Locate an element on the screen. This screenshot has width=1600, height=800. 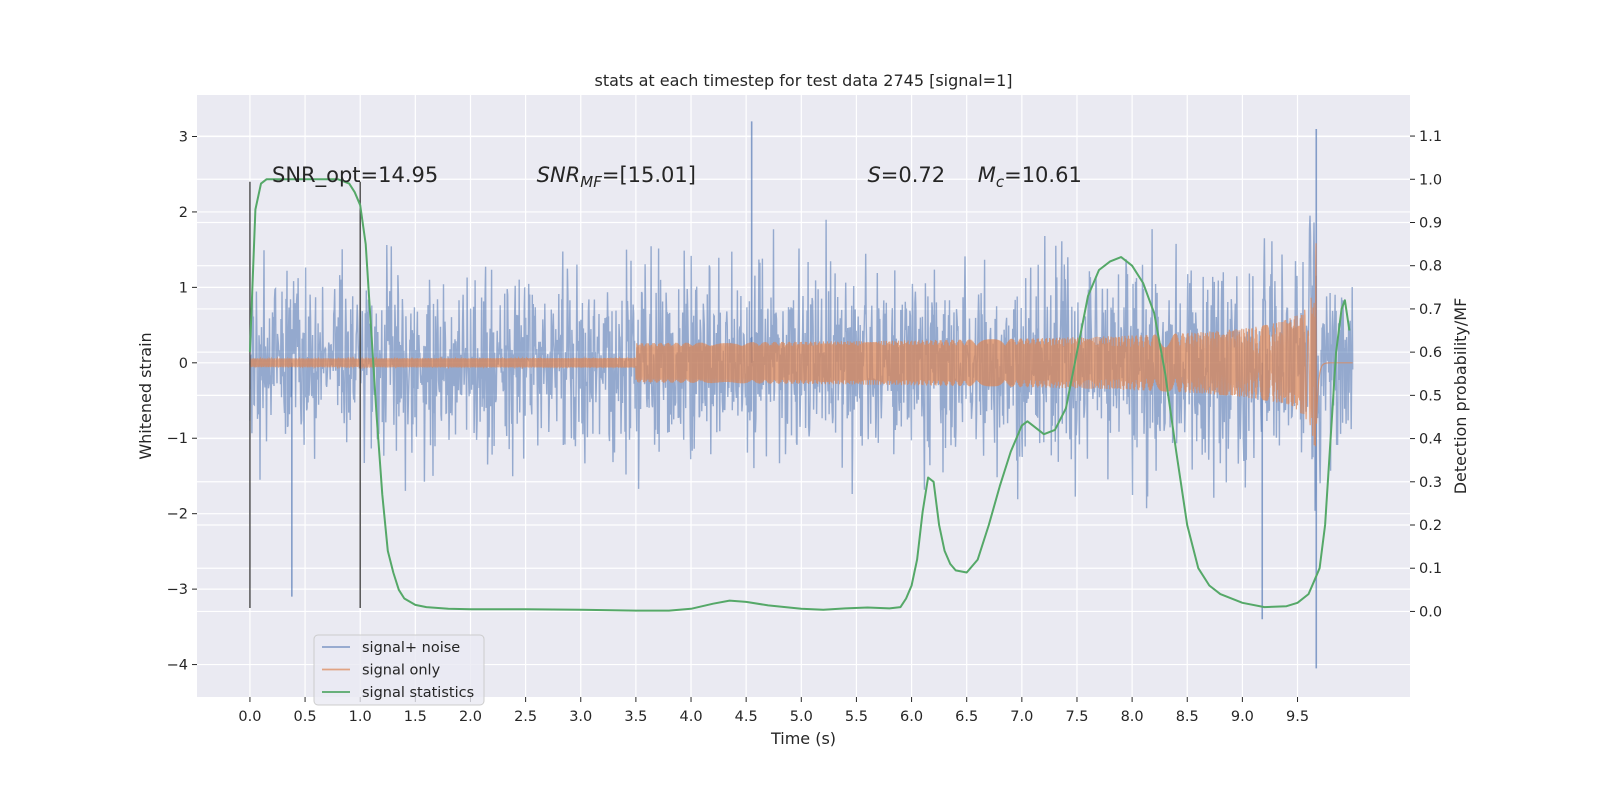
y2-tick-label: 0.9 is located at coordinates (1430, 223).